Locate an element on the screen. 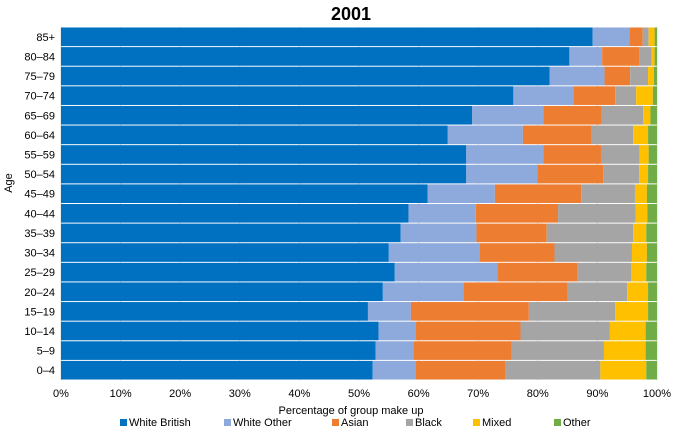 Image resolution: width=680 pixels, height=435 pixels. x-tick-label: 100% is located at coordinates (657, 394).